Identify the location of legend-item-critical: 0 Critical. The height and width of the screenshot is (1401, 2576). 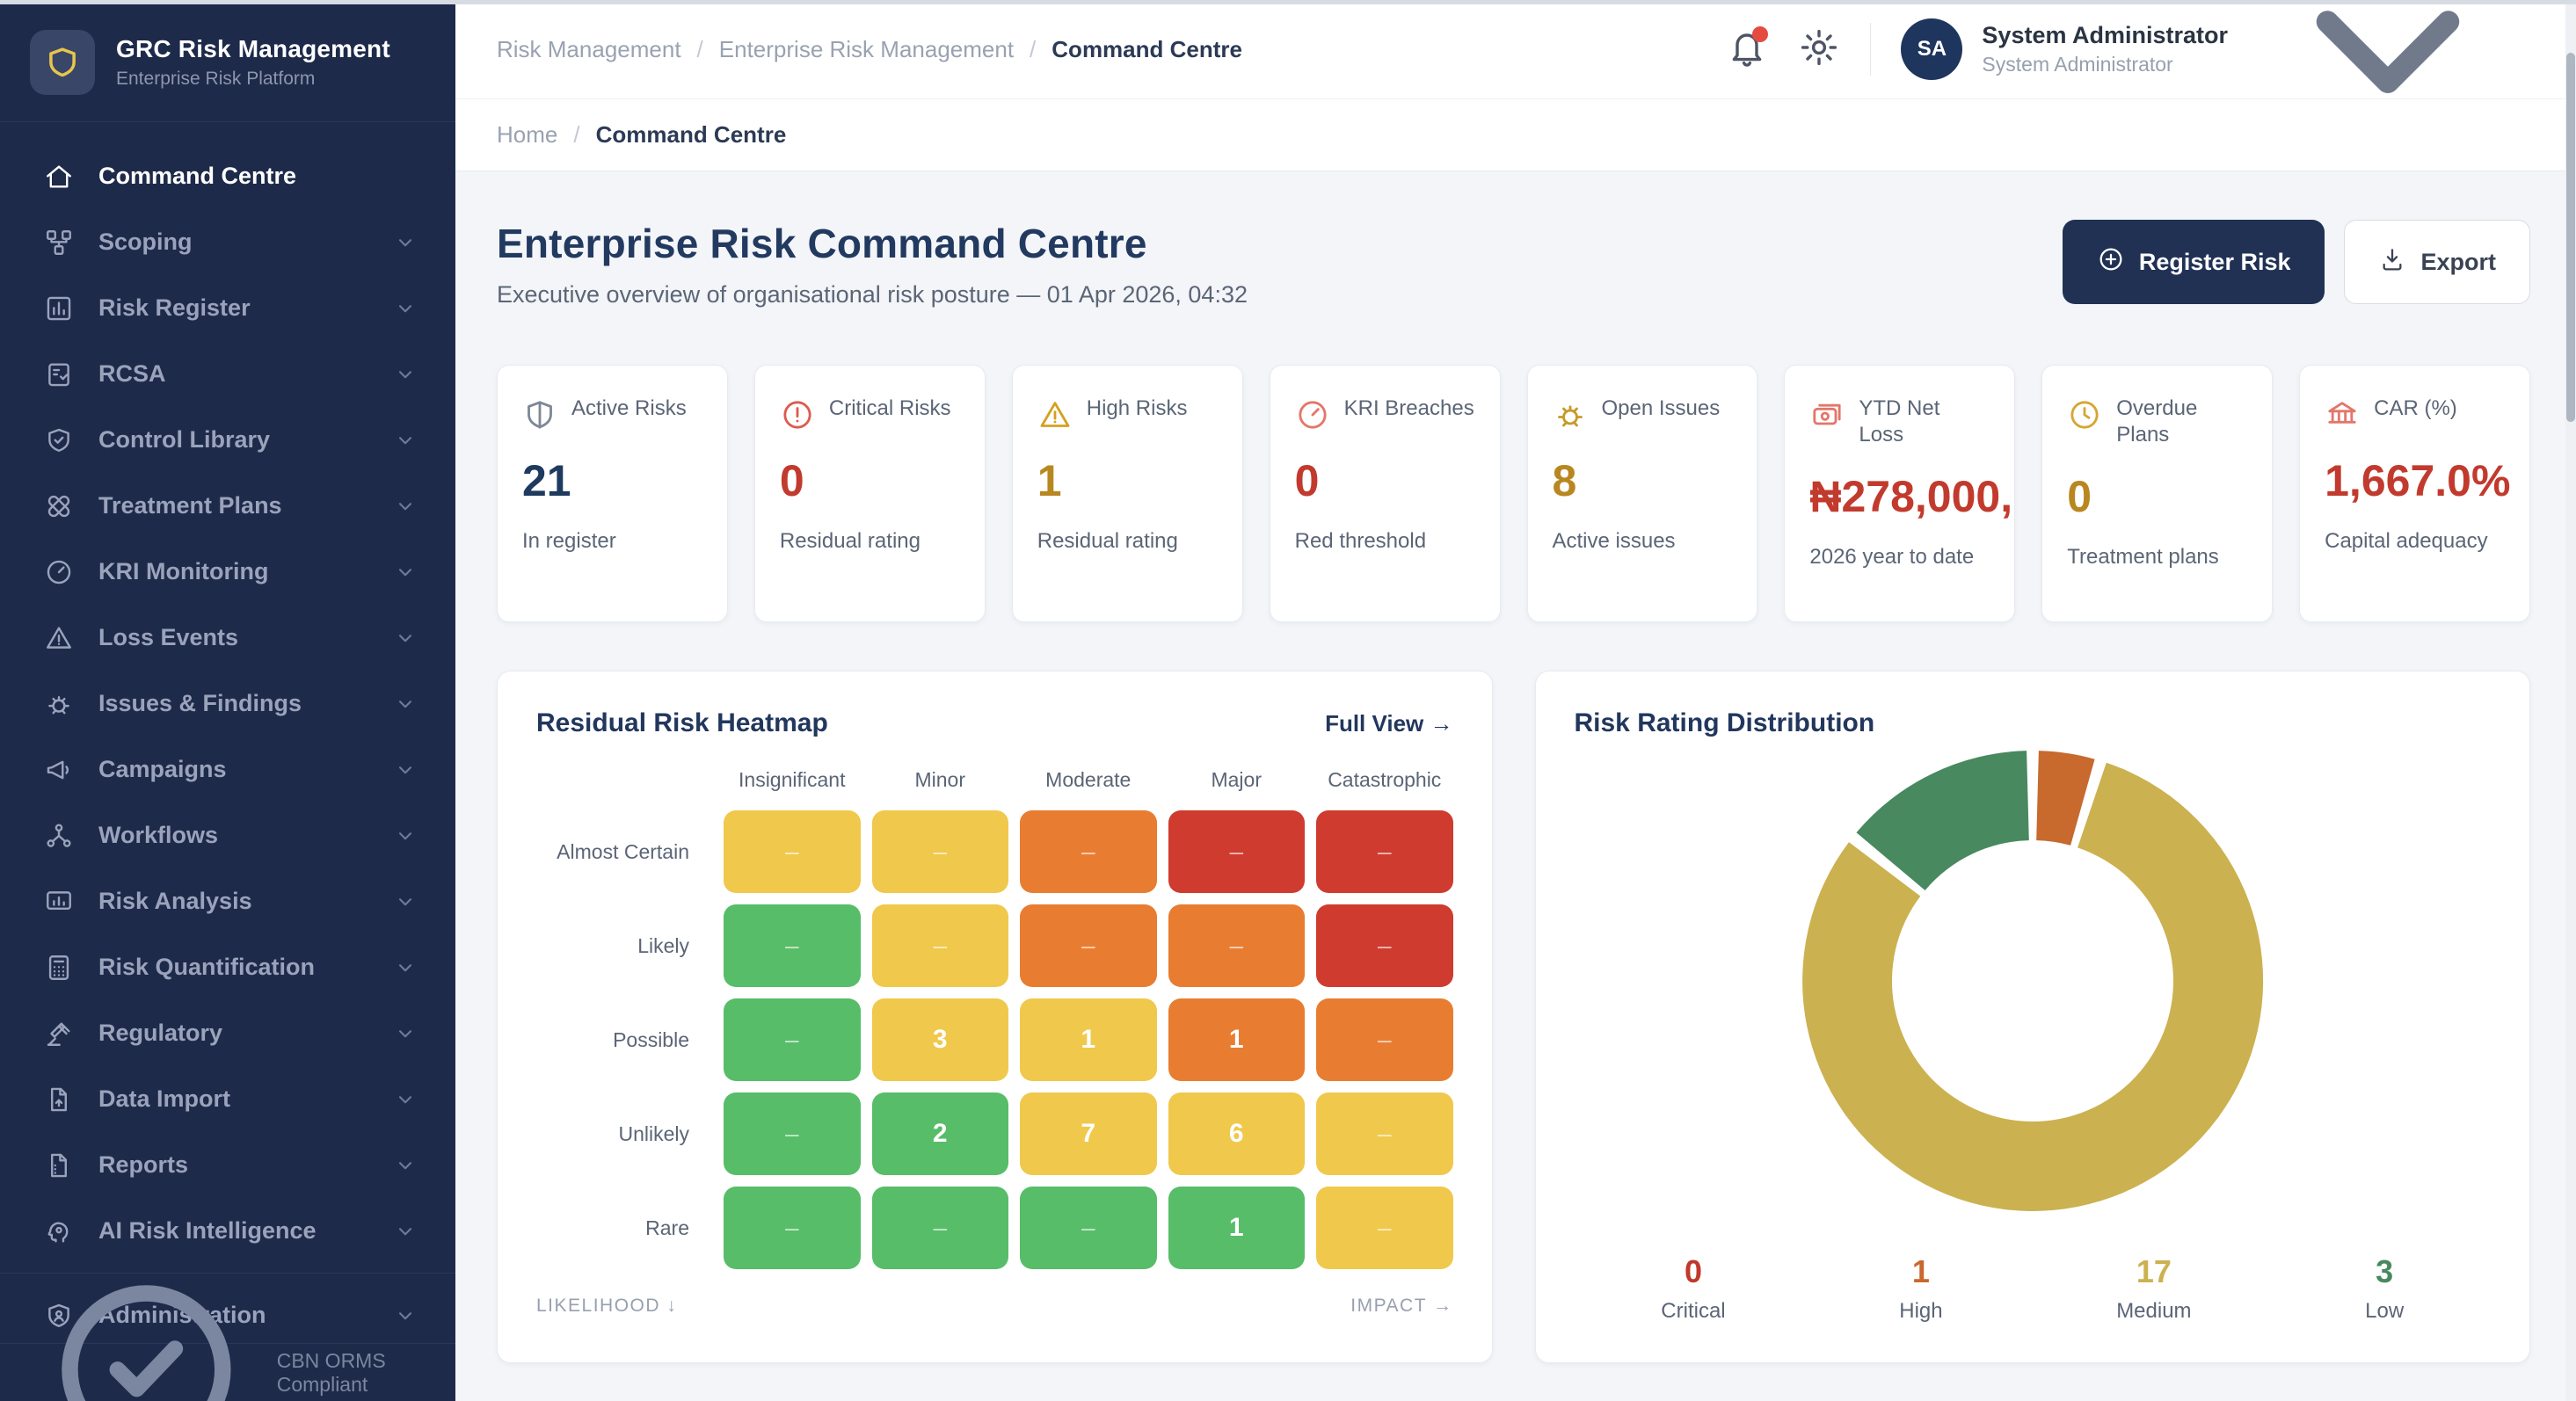
(1693, 1288).